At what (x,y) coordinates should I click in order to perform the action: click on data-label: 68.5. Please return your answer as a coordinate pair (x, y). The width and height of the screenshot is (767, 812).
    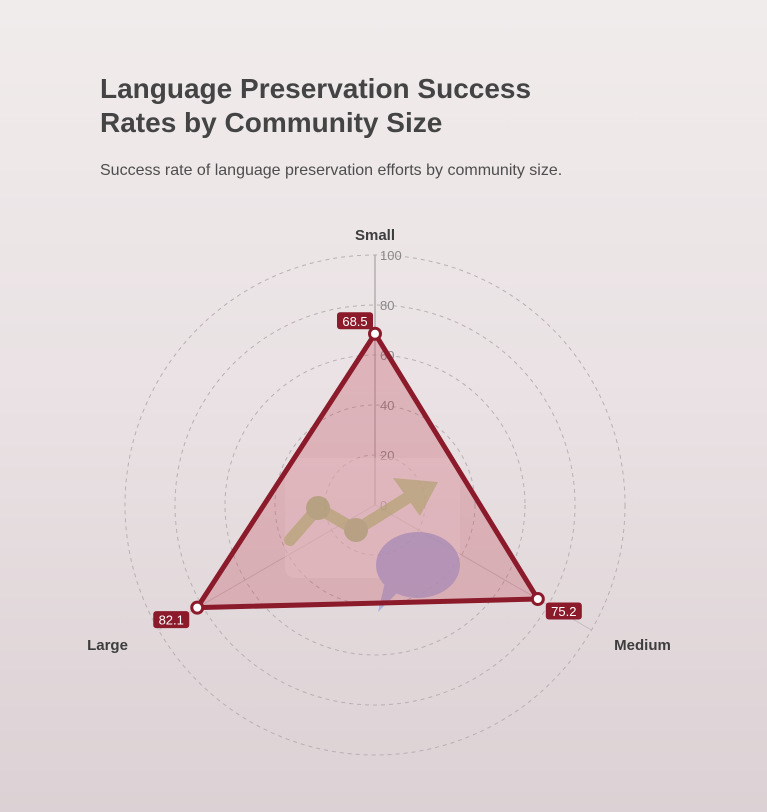
    Looking at the image, I should click on (354, 321).